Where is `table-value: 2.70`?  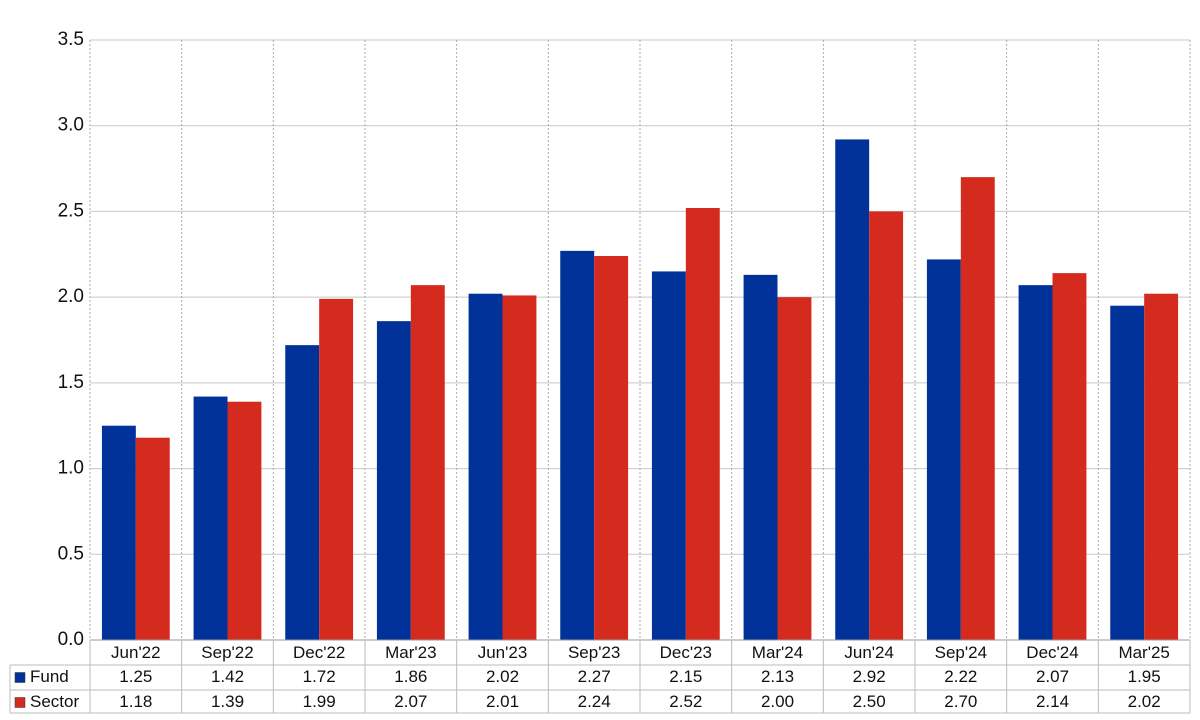 table-value: 2.70 is located at coordinates (960, 701).